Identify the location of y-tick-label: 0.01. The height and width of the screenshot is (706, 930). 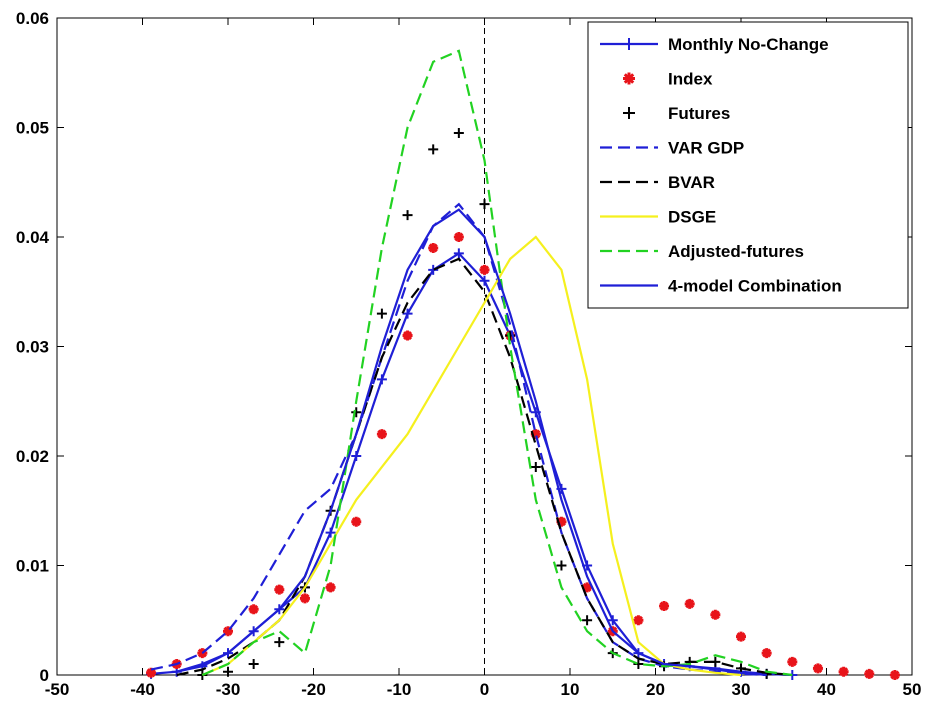
(32, 566).